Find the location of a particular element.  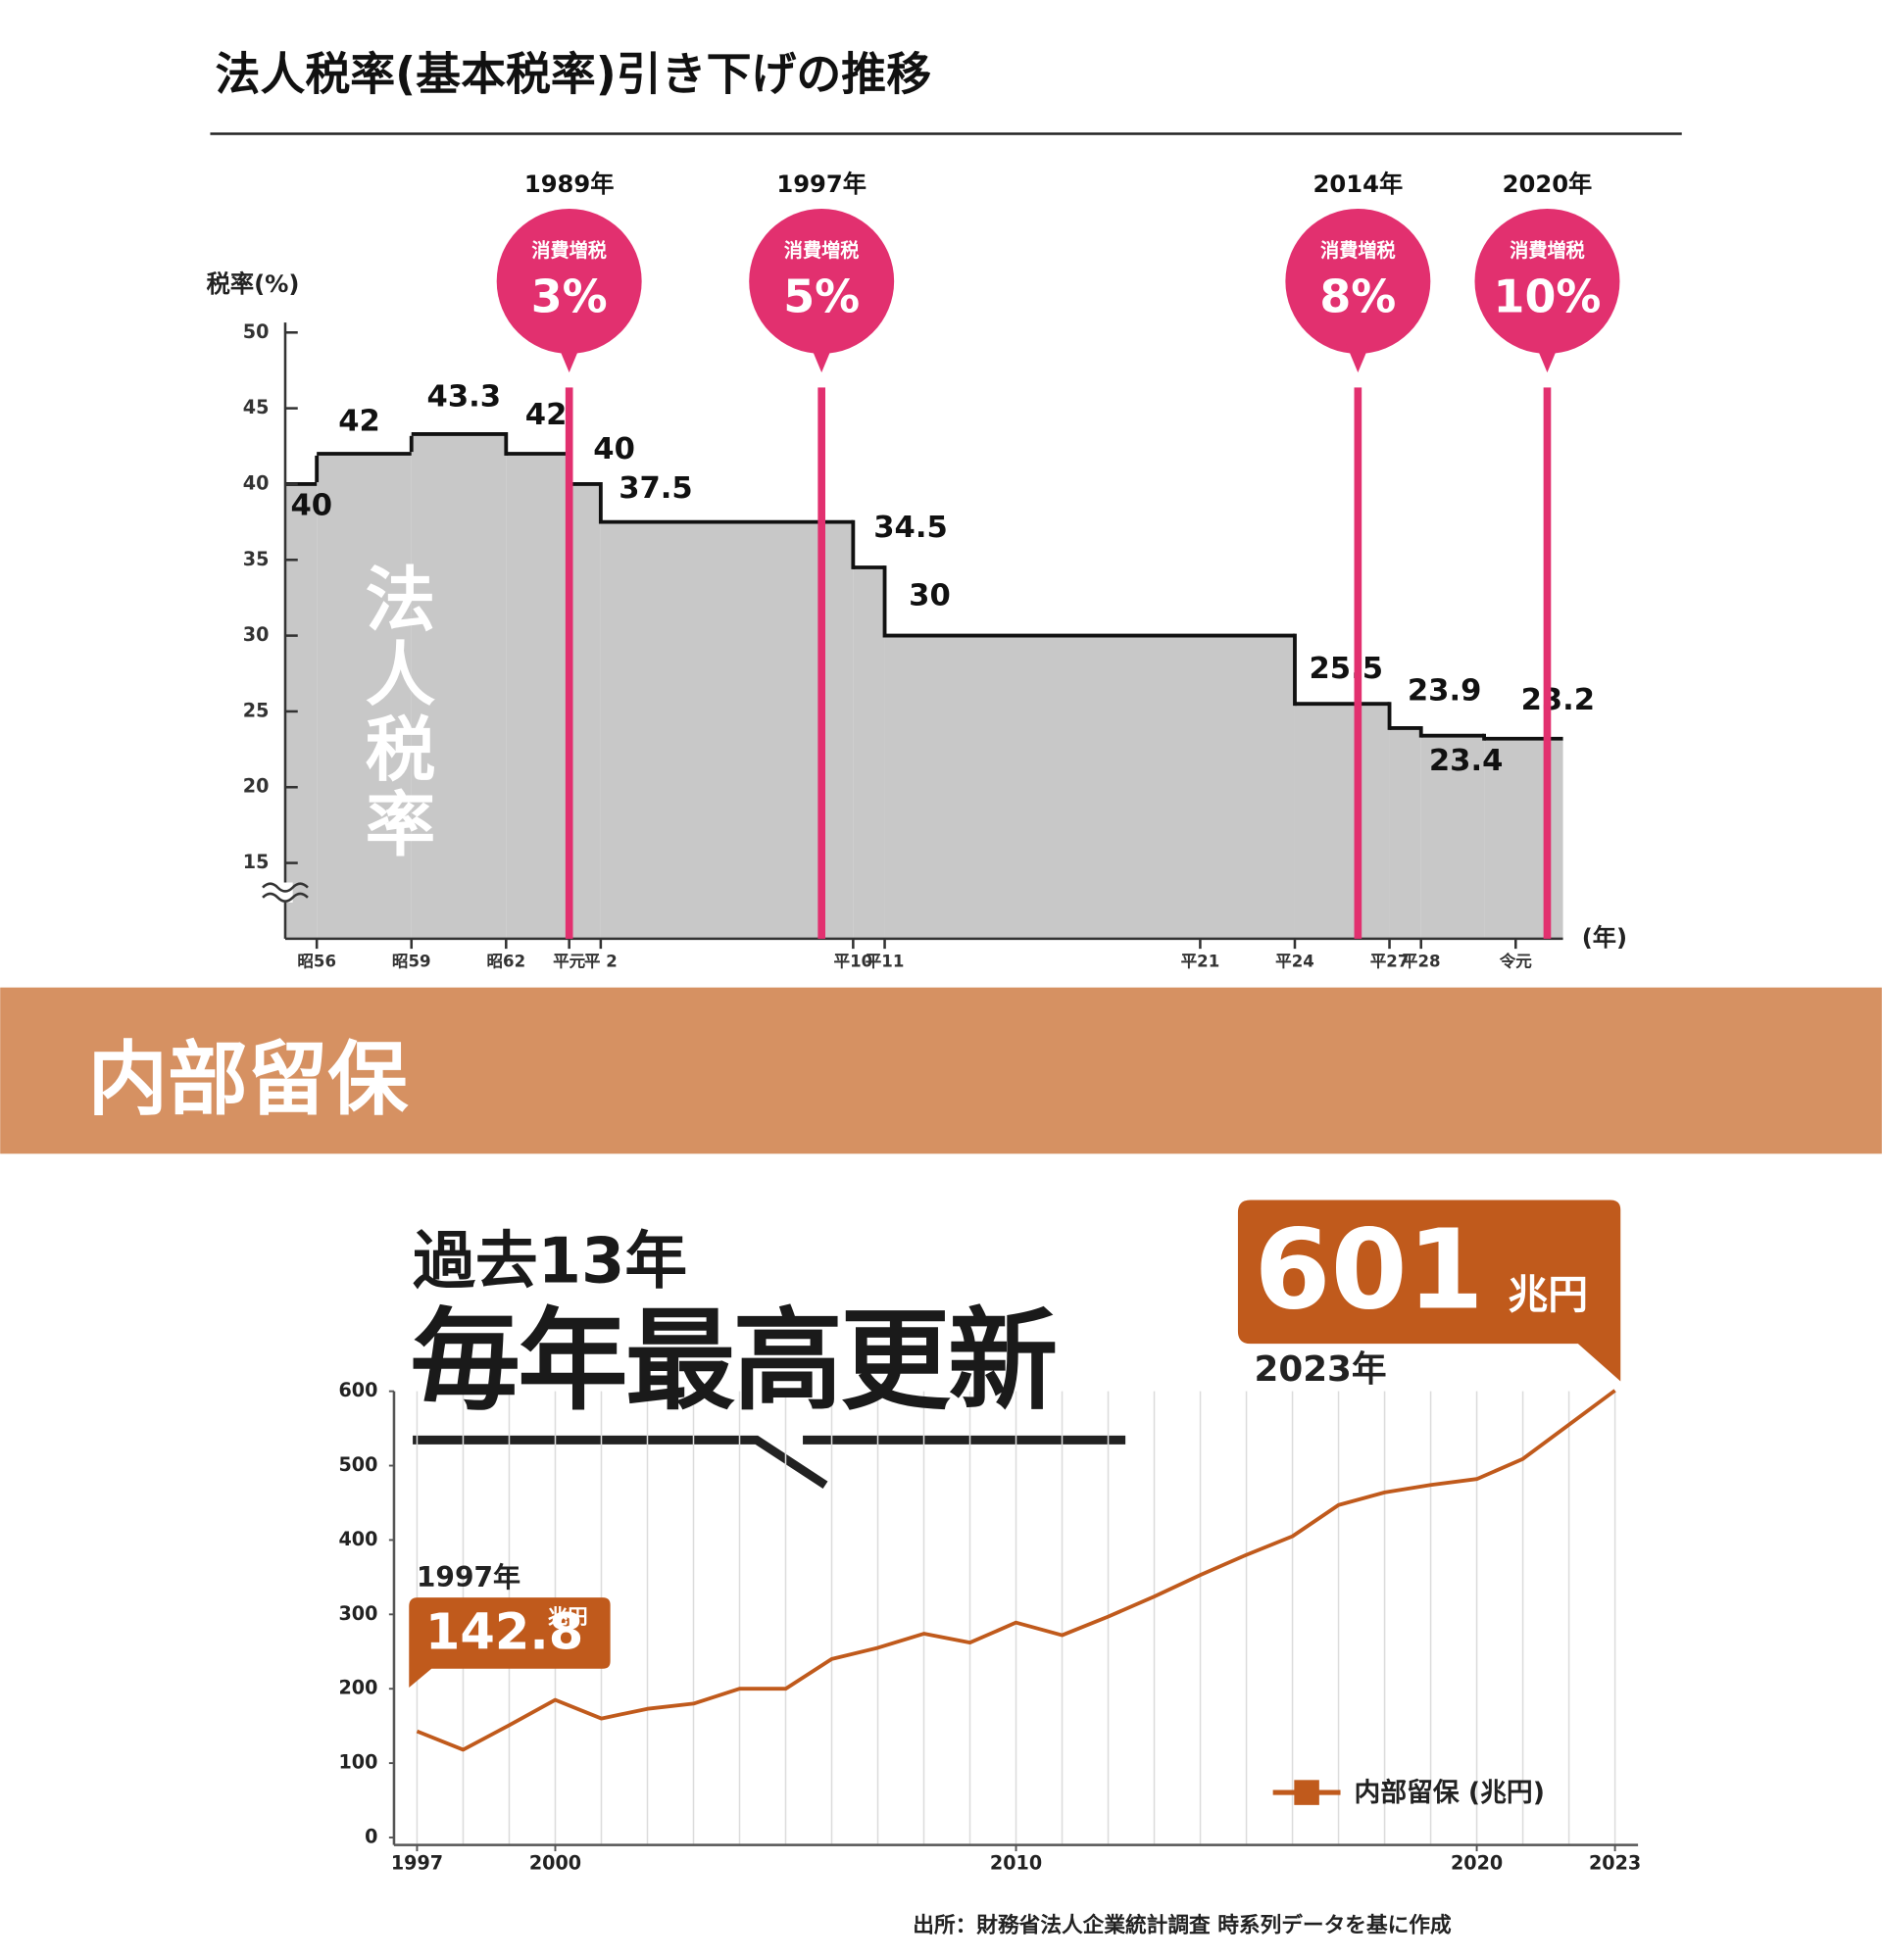

y-tick-label: 200 is located at coordinates (357, 1688).